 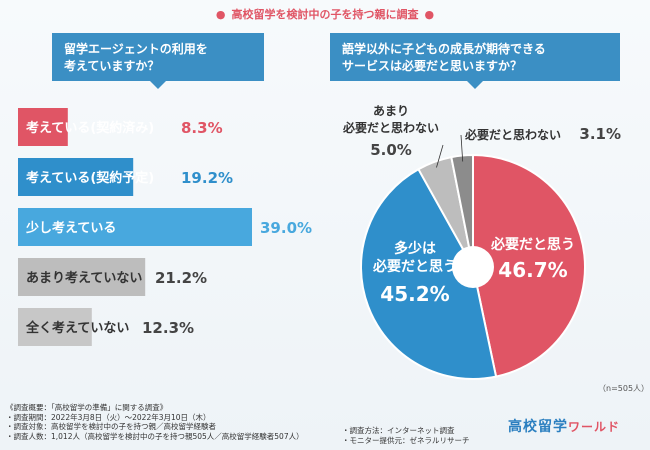 What do you see at coordinates (207, 178) in the screenshot?
I see `value-label: 19.2%` at bounding box center [207, 178].